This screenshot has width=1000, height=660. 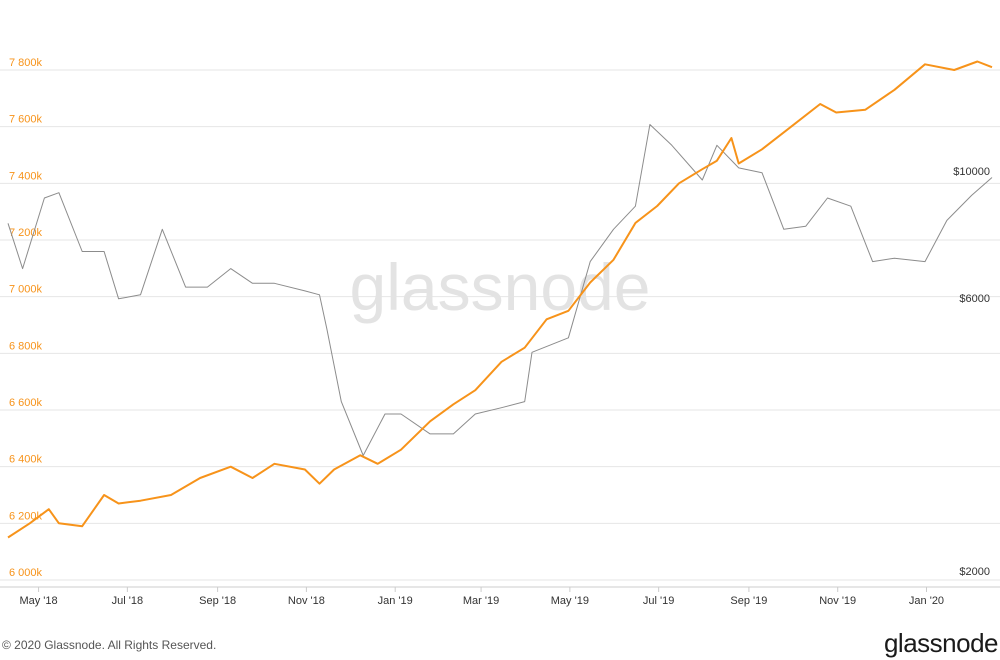 What do you see at coordinates (26, 290) in the screenshot?
I see `y-left-tick-label: 7 000k` at bounding box center [26, 290].